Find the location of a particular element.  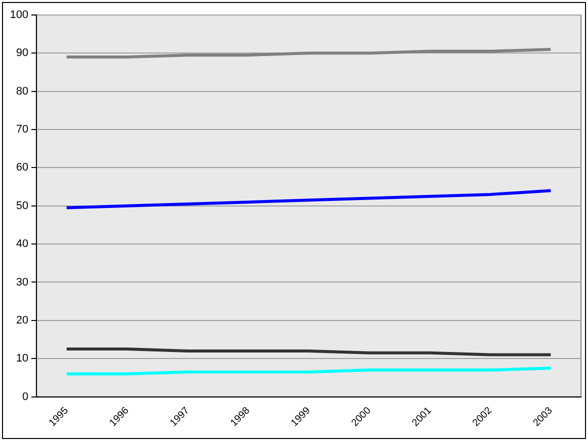

y-tick-label: 100 is located at coordinates (19, 15).